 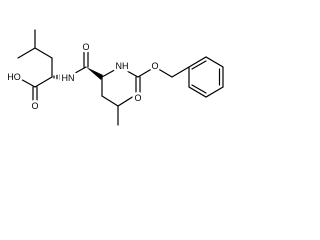 I want to click on hashed-wedge, so click(x=58, y=77).